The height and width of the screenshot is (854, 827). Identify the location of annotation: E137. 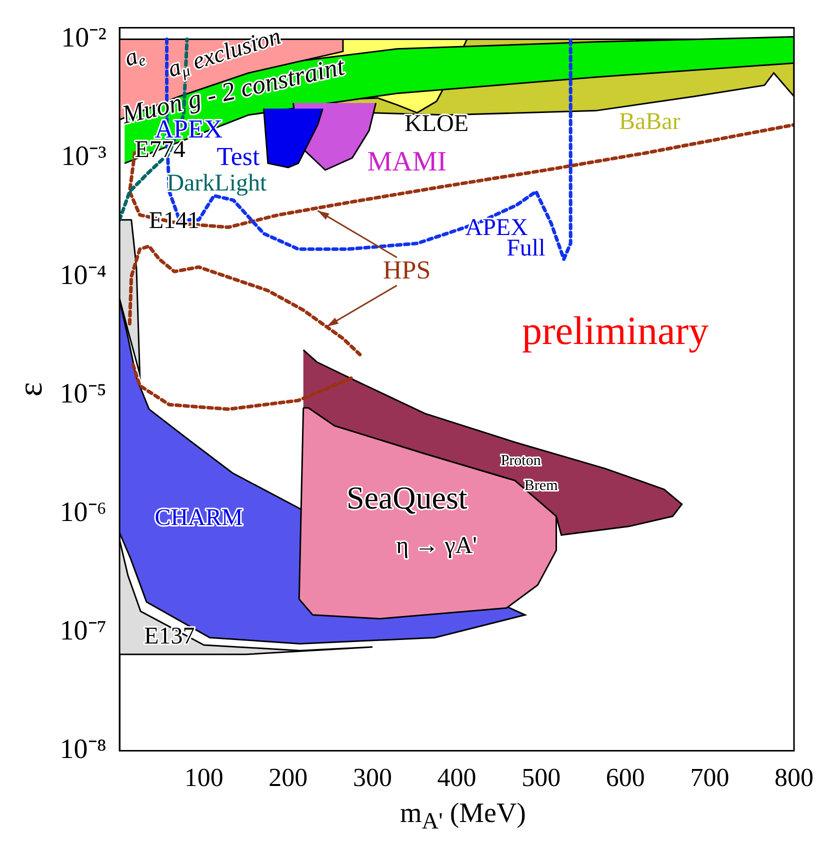
(169, 637).